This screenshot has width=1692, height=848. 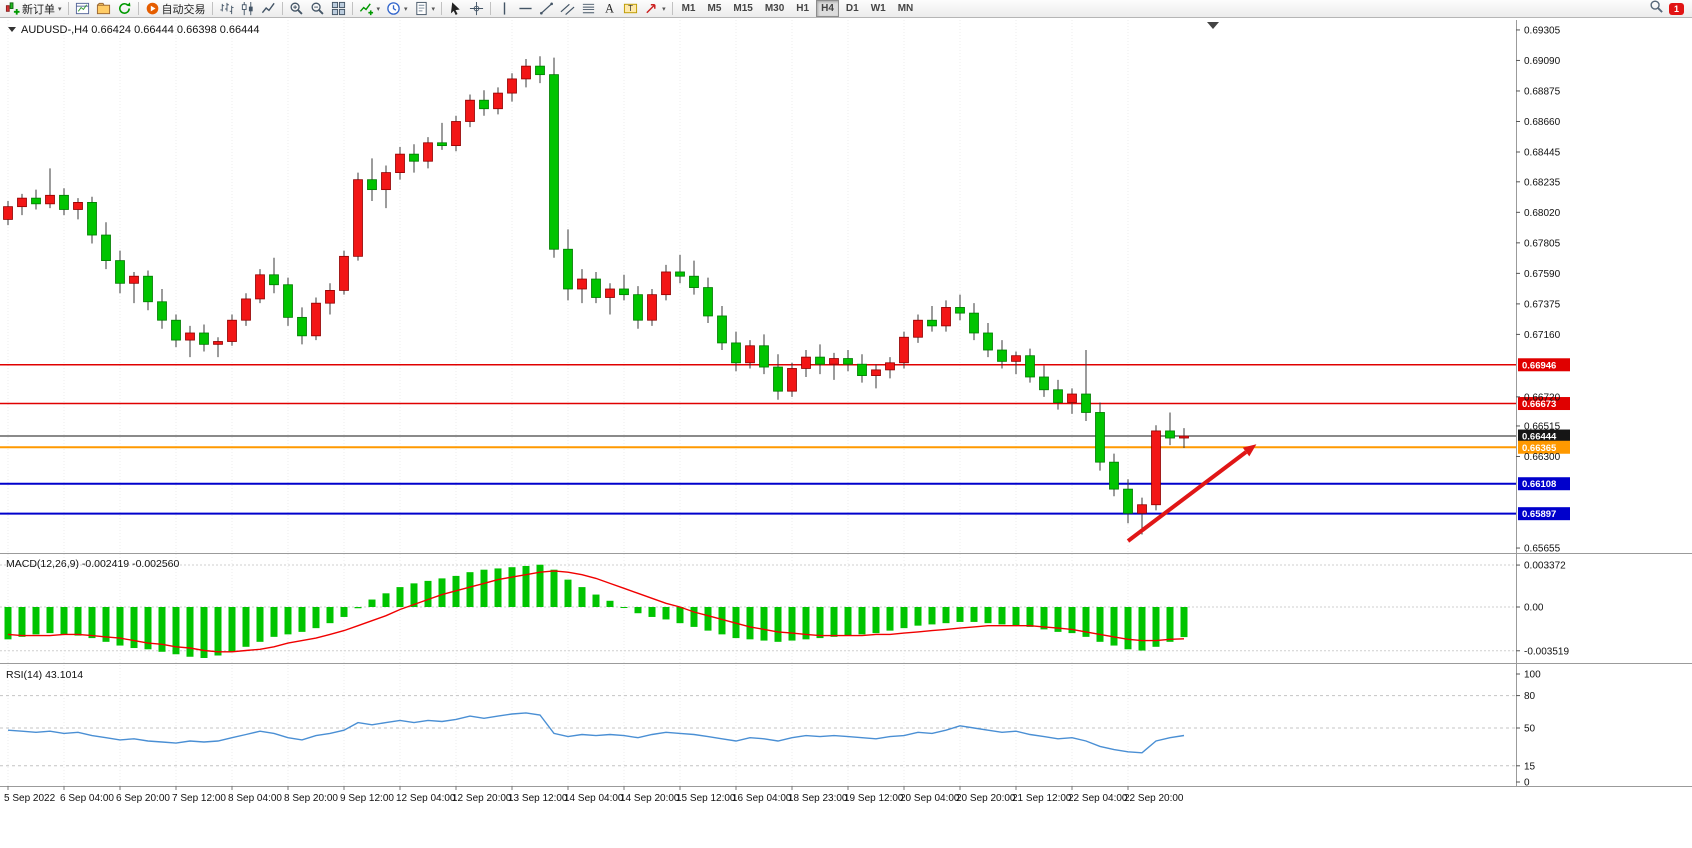 What do you see at coordinates (1542, 122) in the screenshot?
I see `price-tick-label: 0.68660` at bounding box center [1542, 122].